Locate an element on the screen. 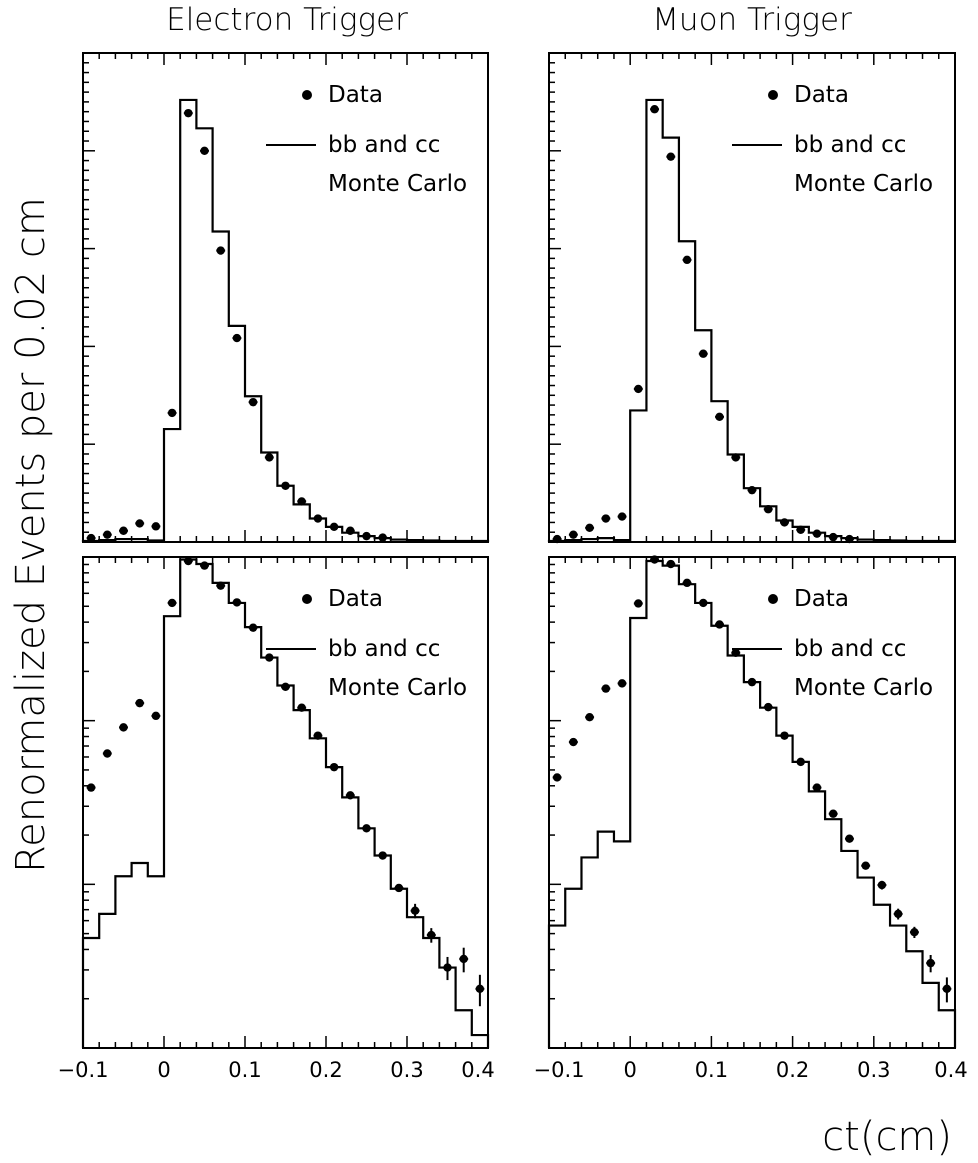 This screenshot has width=978, height=1163. column-title-muon: Muon Trigger is located at coordinates (752, 20).